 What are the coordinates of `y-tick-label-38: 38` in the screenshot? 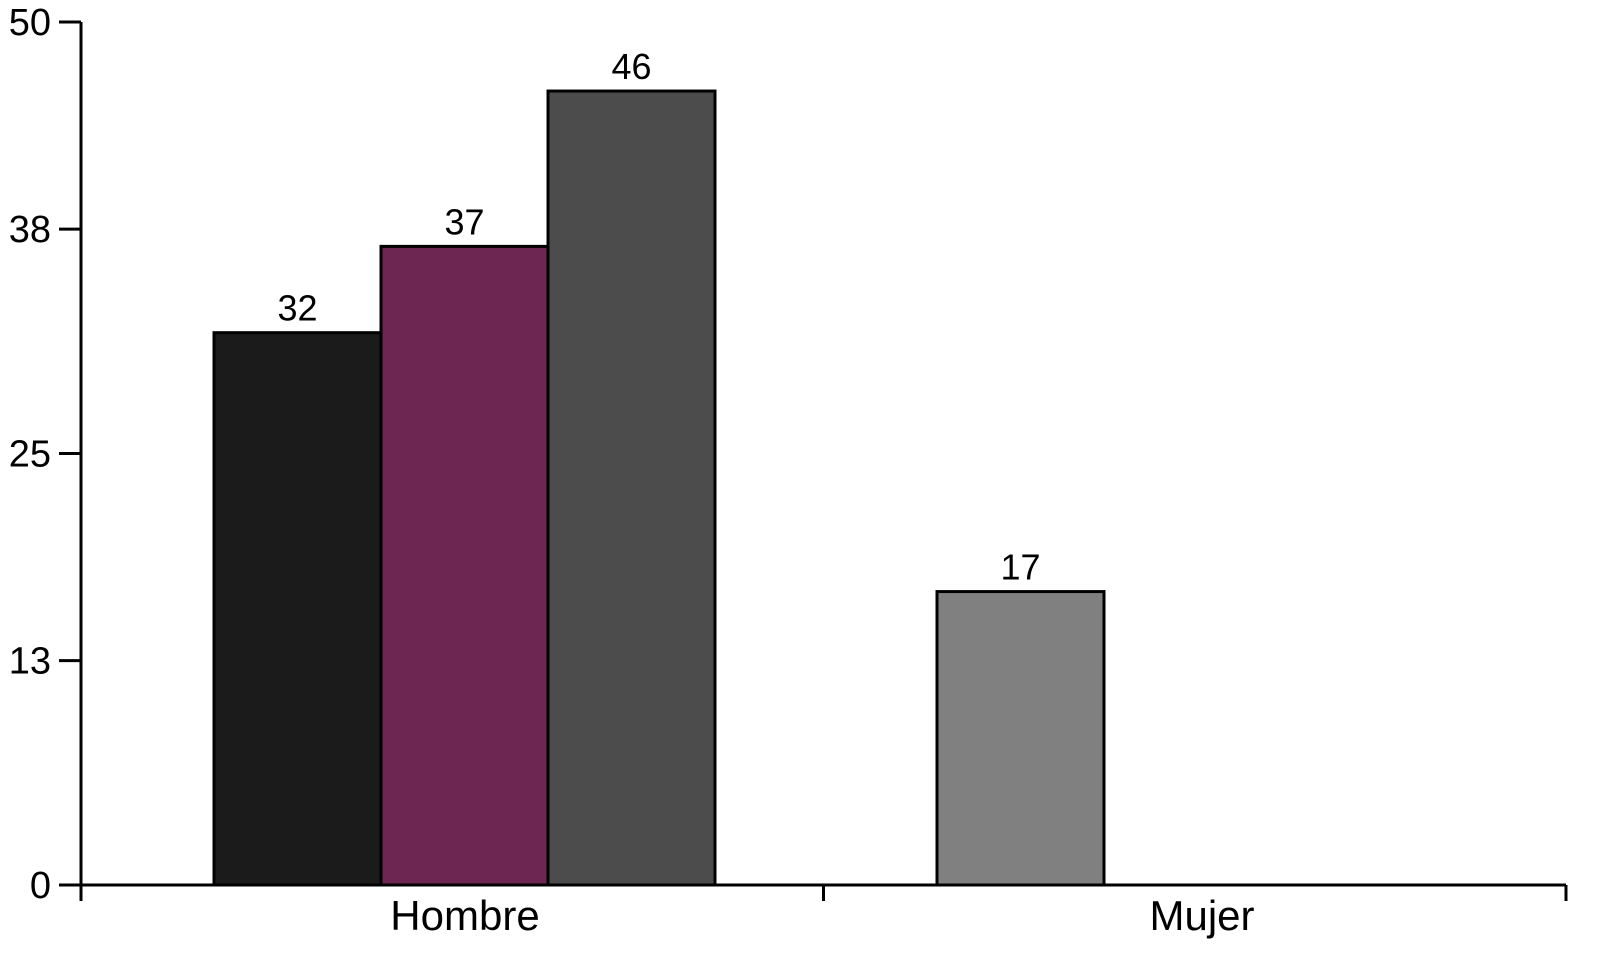 It's located at (30, 230).